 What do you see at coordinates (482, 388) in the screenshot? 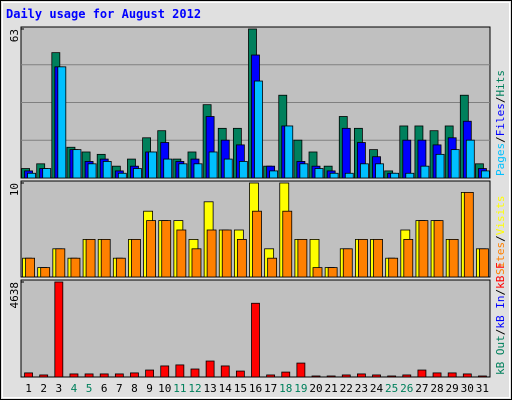
I see `x-tick-label: 31` at bounding box center [482, 388].